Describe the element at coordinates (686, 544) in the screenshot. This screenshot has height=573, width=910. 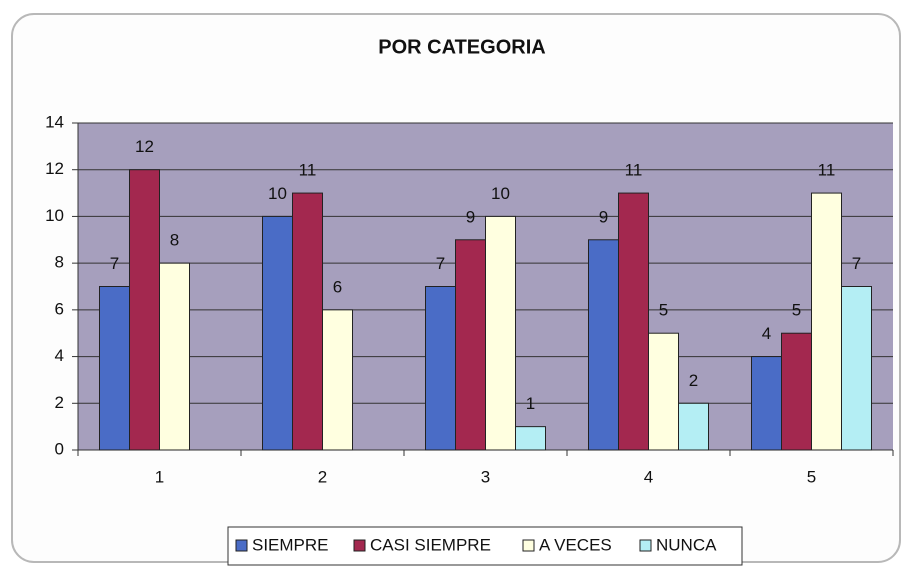
I see `legend-label: NUNCA` at that location.